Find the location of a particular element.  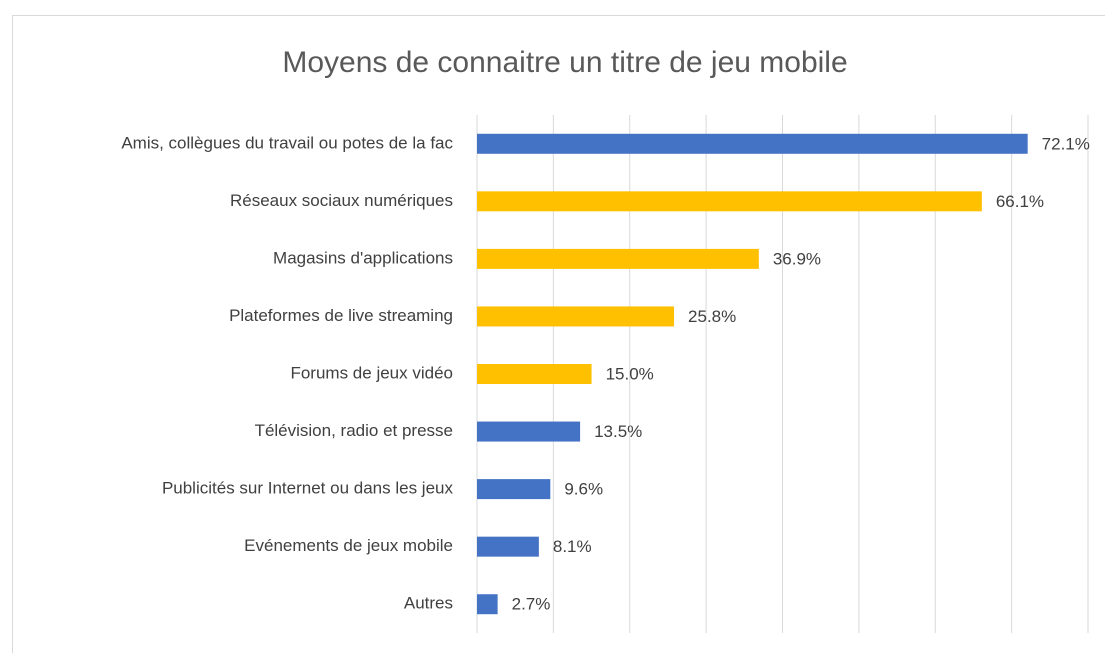

category-label: Magasins d'applications is located at coordinates (363, 257).